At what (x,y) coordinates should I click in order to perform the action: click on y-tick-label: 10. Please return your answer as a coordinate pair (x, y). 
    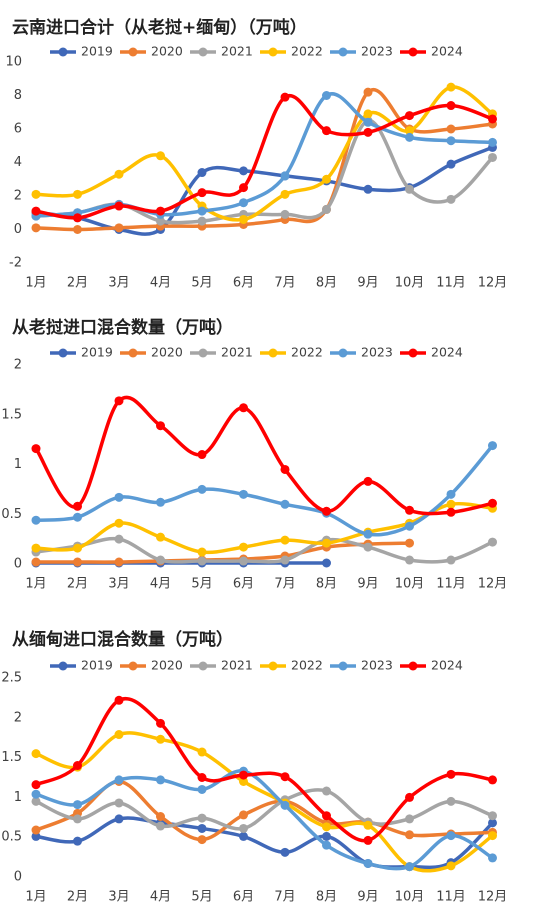
    Looking at the image, I should click on (13, 62).